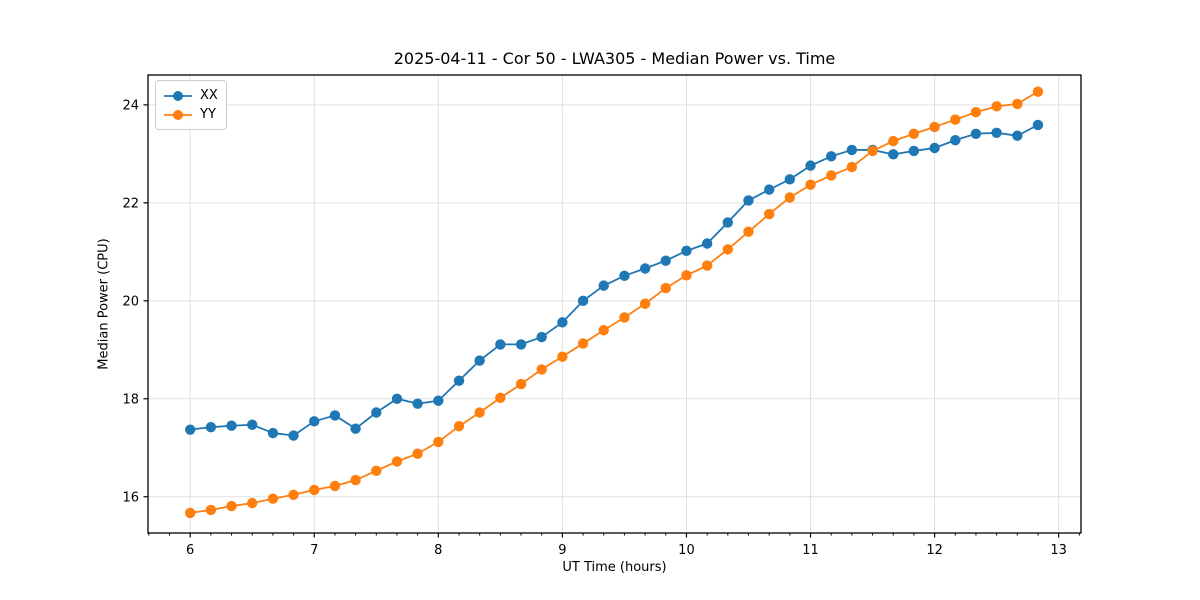  Describe the element at coordinates (130, 301) in the screenshot. I see `y-tick-label: 20` at that location.